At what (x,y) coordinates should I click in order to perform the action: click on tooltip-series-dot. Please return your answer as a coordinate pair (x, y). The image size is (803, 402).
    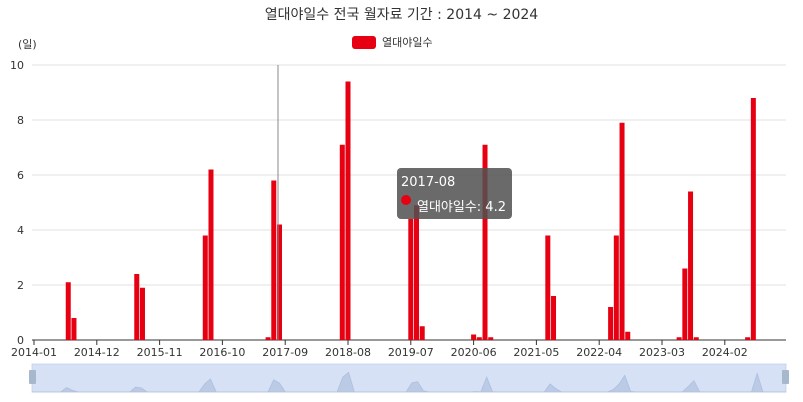
    Looking at the image, I should click on (406, 200).